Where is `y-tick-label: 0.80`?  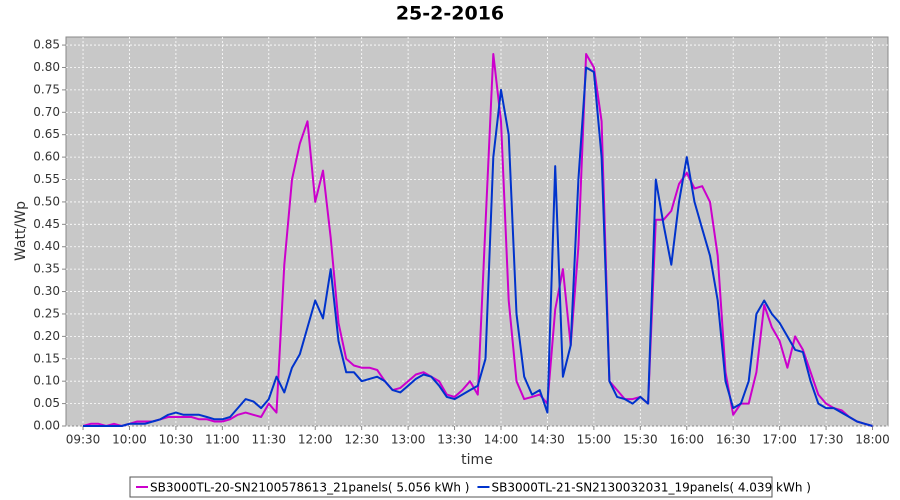 y-tick-label: 0.80 is located at coordinates (46, 67).